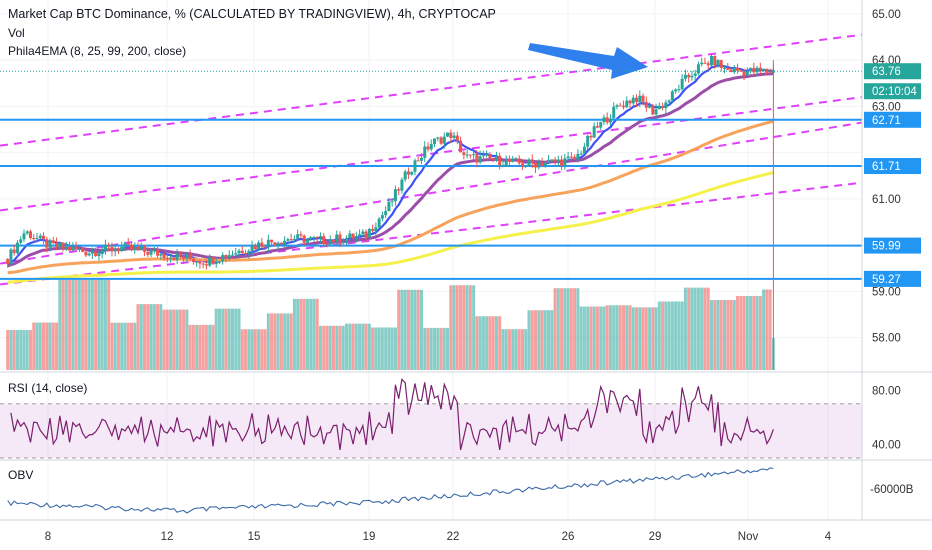 The width and height of the screenshot is (932, 550). Describe the element at coordinates (588, 61) in the screenshot. I see `arrow-annotation` at that location.